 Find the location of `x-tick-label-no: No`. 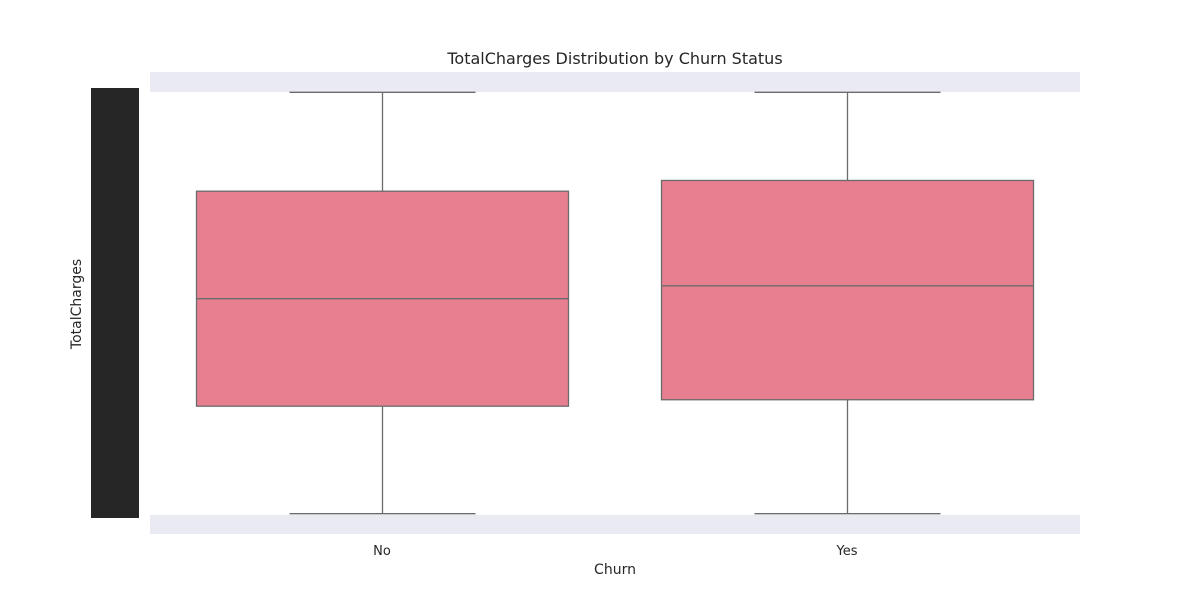

x-tick-label-no: No is located at coordinates (382, 551).